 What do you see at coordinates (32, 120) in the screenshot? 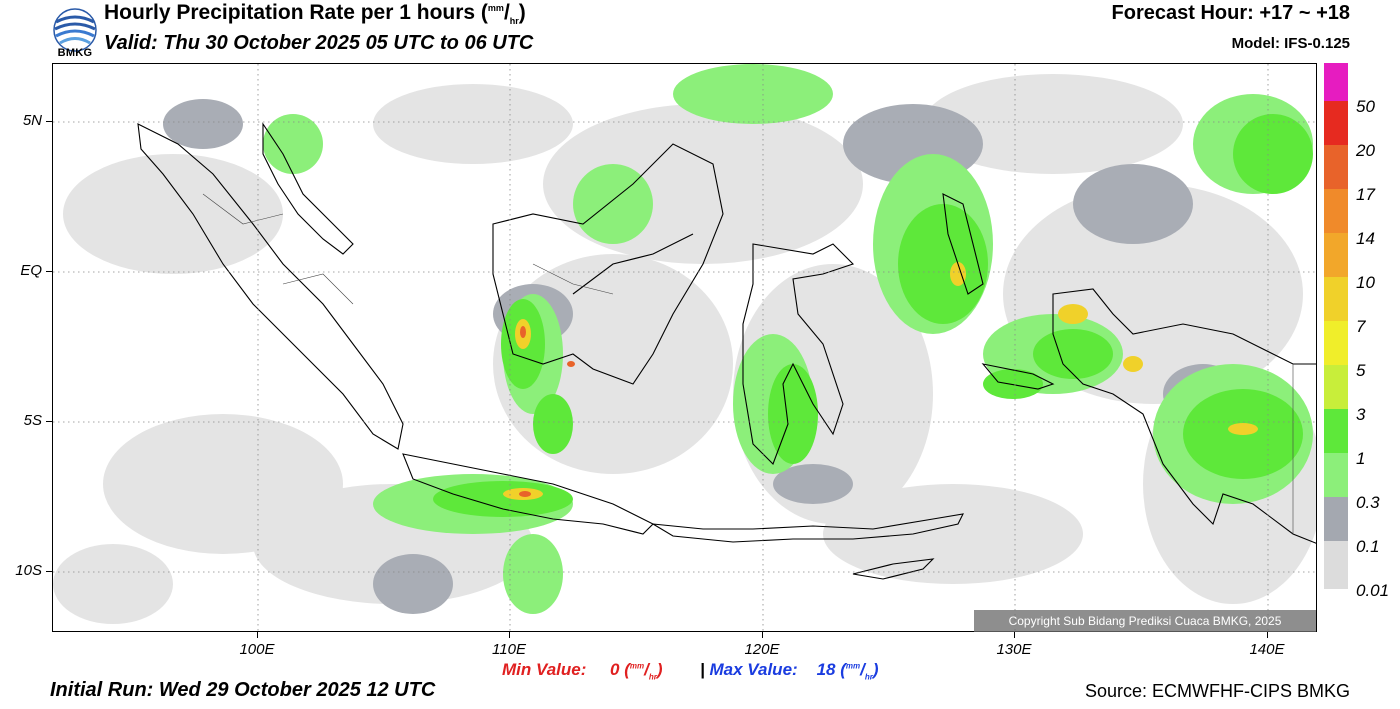
I see `y-label-5n: 5N` at bounding box center [32, 120].